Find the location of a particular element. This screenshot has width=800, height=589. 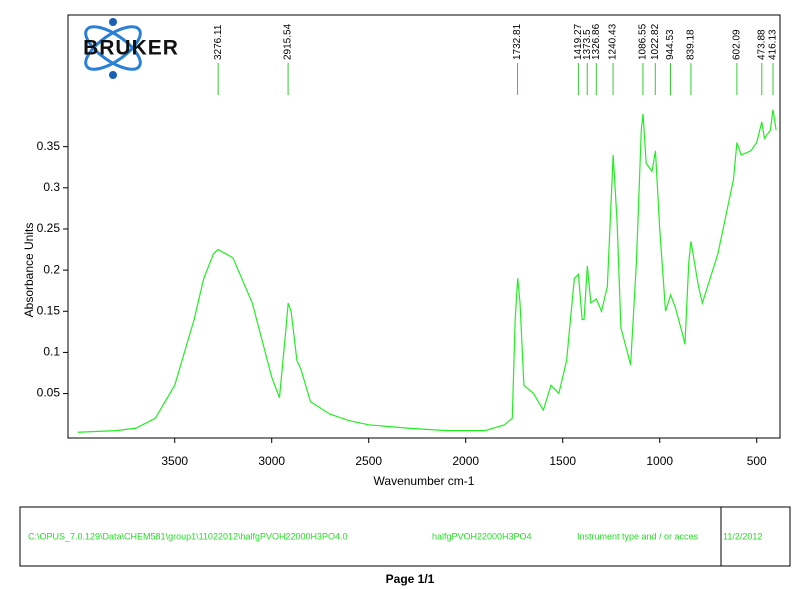

peak-label: 602.09 is located at coordinates (737, 44).